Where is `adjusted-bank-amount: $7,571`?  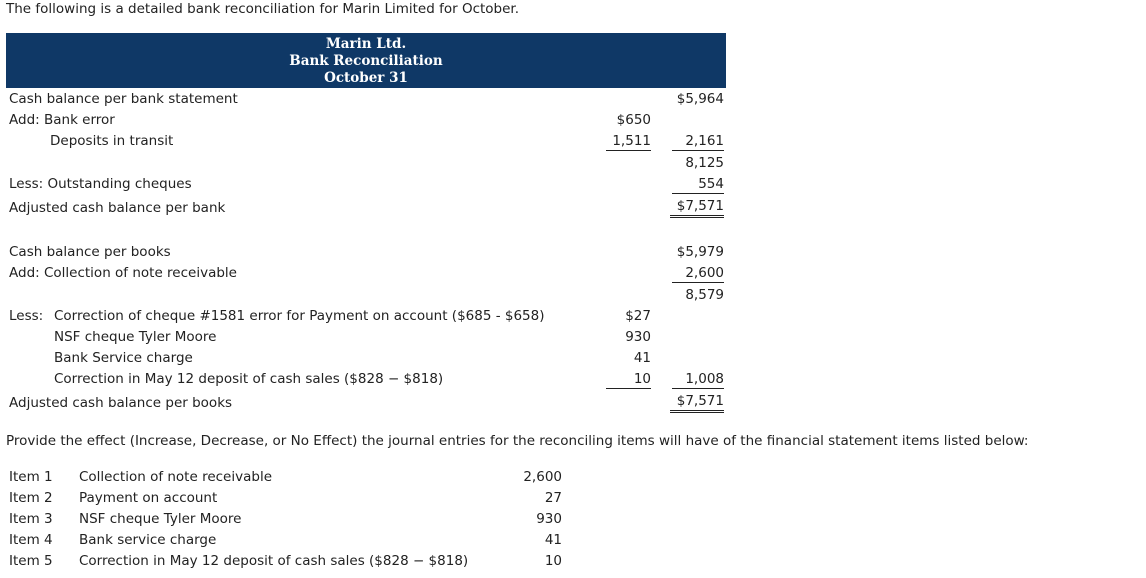 adjusted-bank-amount: $7,571 is located at coordinates (697, 207).